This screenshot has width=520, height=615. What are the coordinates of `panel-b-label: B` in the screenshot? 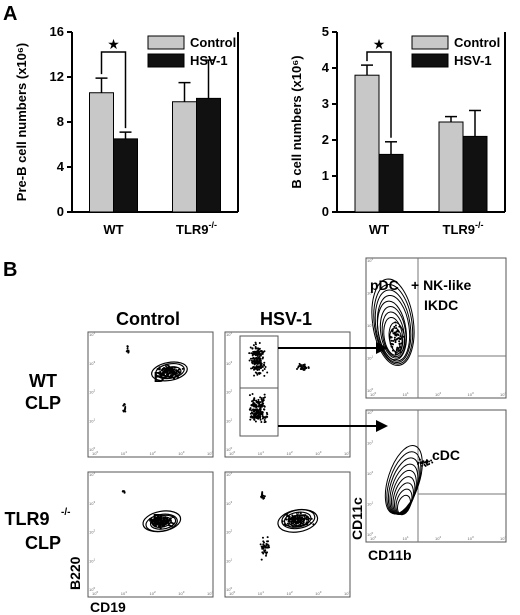 It's located at (10, 270).